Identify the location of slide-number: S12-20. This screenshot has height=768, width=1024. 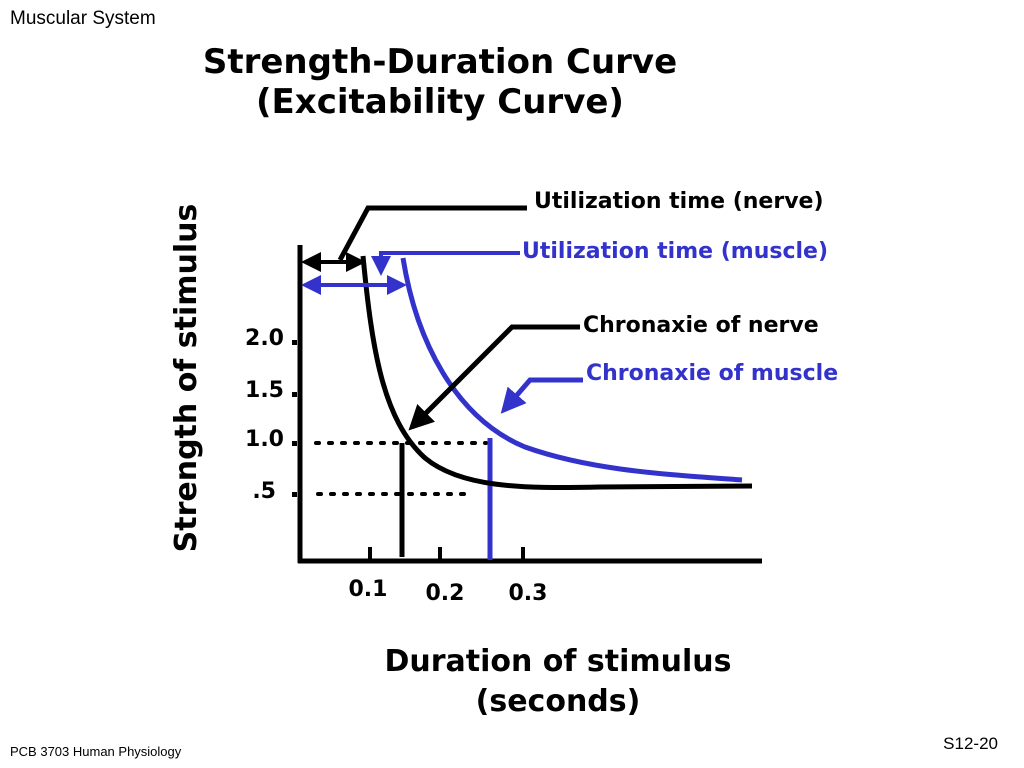
(970, 743).